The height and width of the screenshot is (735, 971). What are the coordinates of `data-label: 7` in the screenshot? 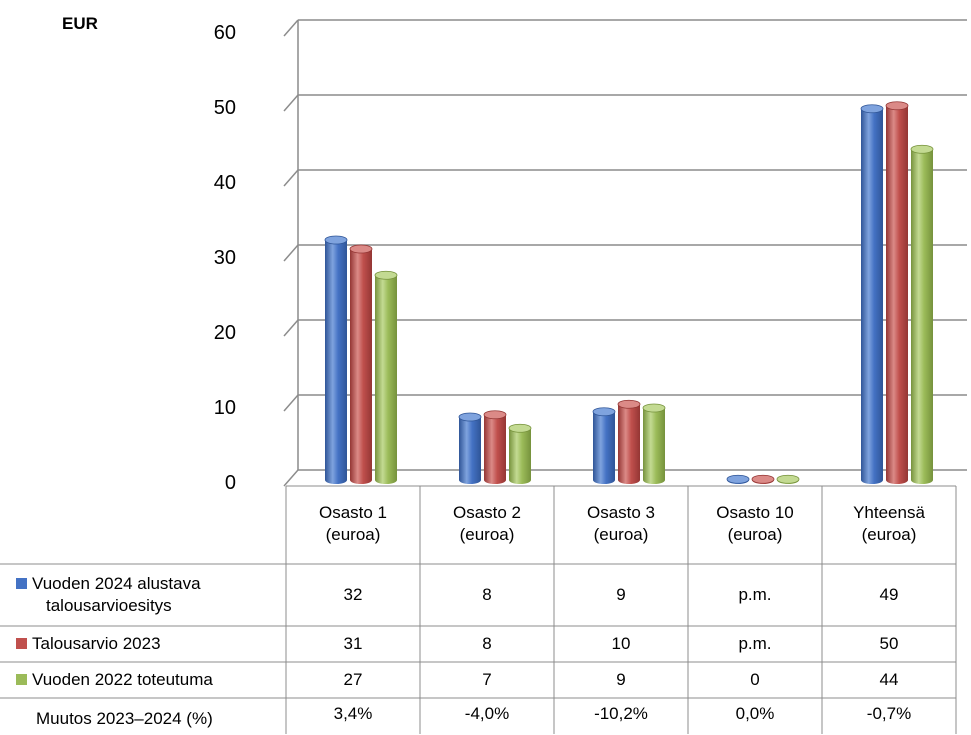 It's located at (487, 679).